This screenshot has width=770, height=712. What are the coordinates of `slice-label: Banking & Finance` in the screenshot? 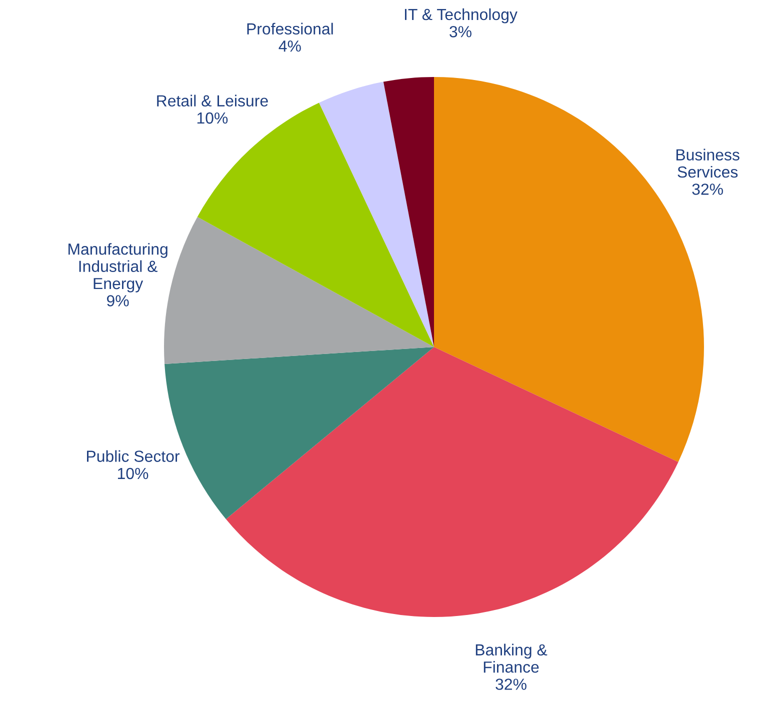 It's located at (512, 658).